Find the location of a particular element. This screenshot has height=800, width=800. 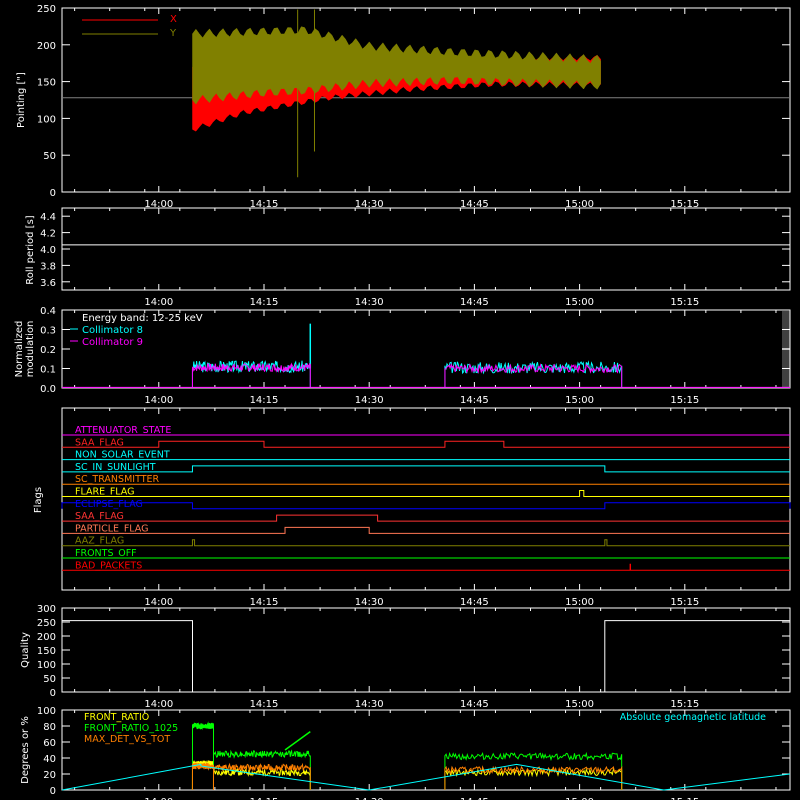

flag-line-flare-flag is located at coordinates (426, 493).